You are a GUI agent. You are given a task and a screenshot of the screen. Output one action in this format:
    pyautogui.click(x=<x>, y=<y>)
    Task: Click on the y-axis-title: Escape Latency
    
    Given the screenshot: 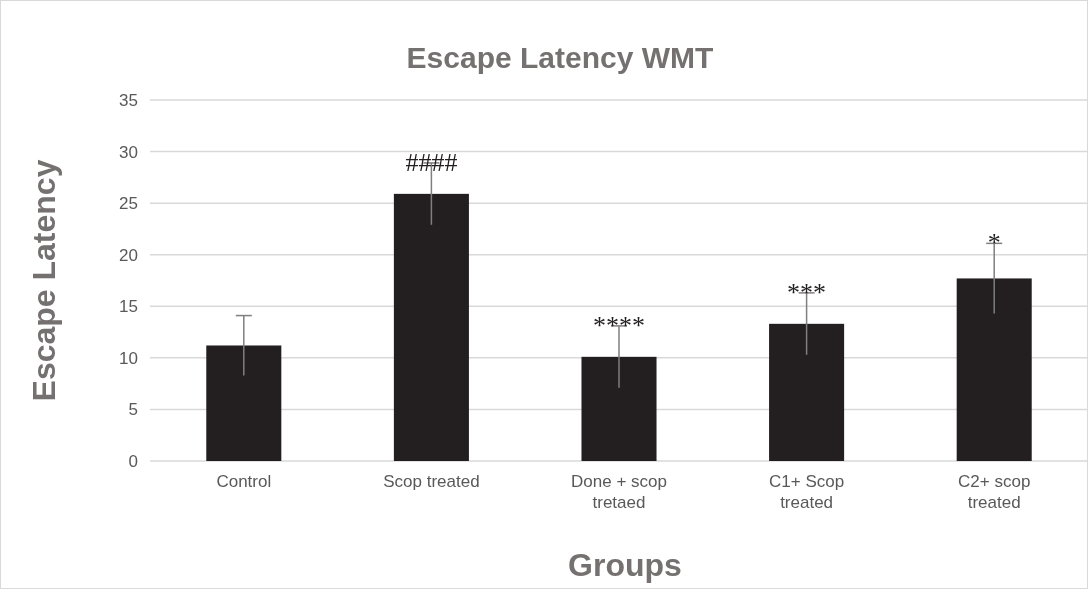 What is the action you would take?
    pyautogui.click(x=44, y=280)
    